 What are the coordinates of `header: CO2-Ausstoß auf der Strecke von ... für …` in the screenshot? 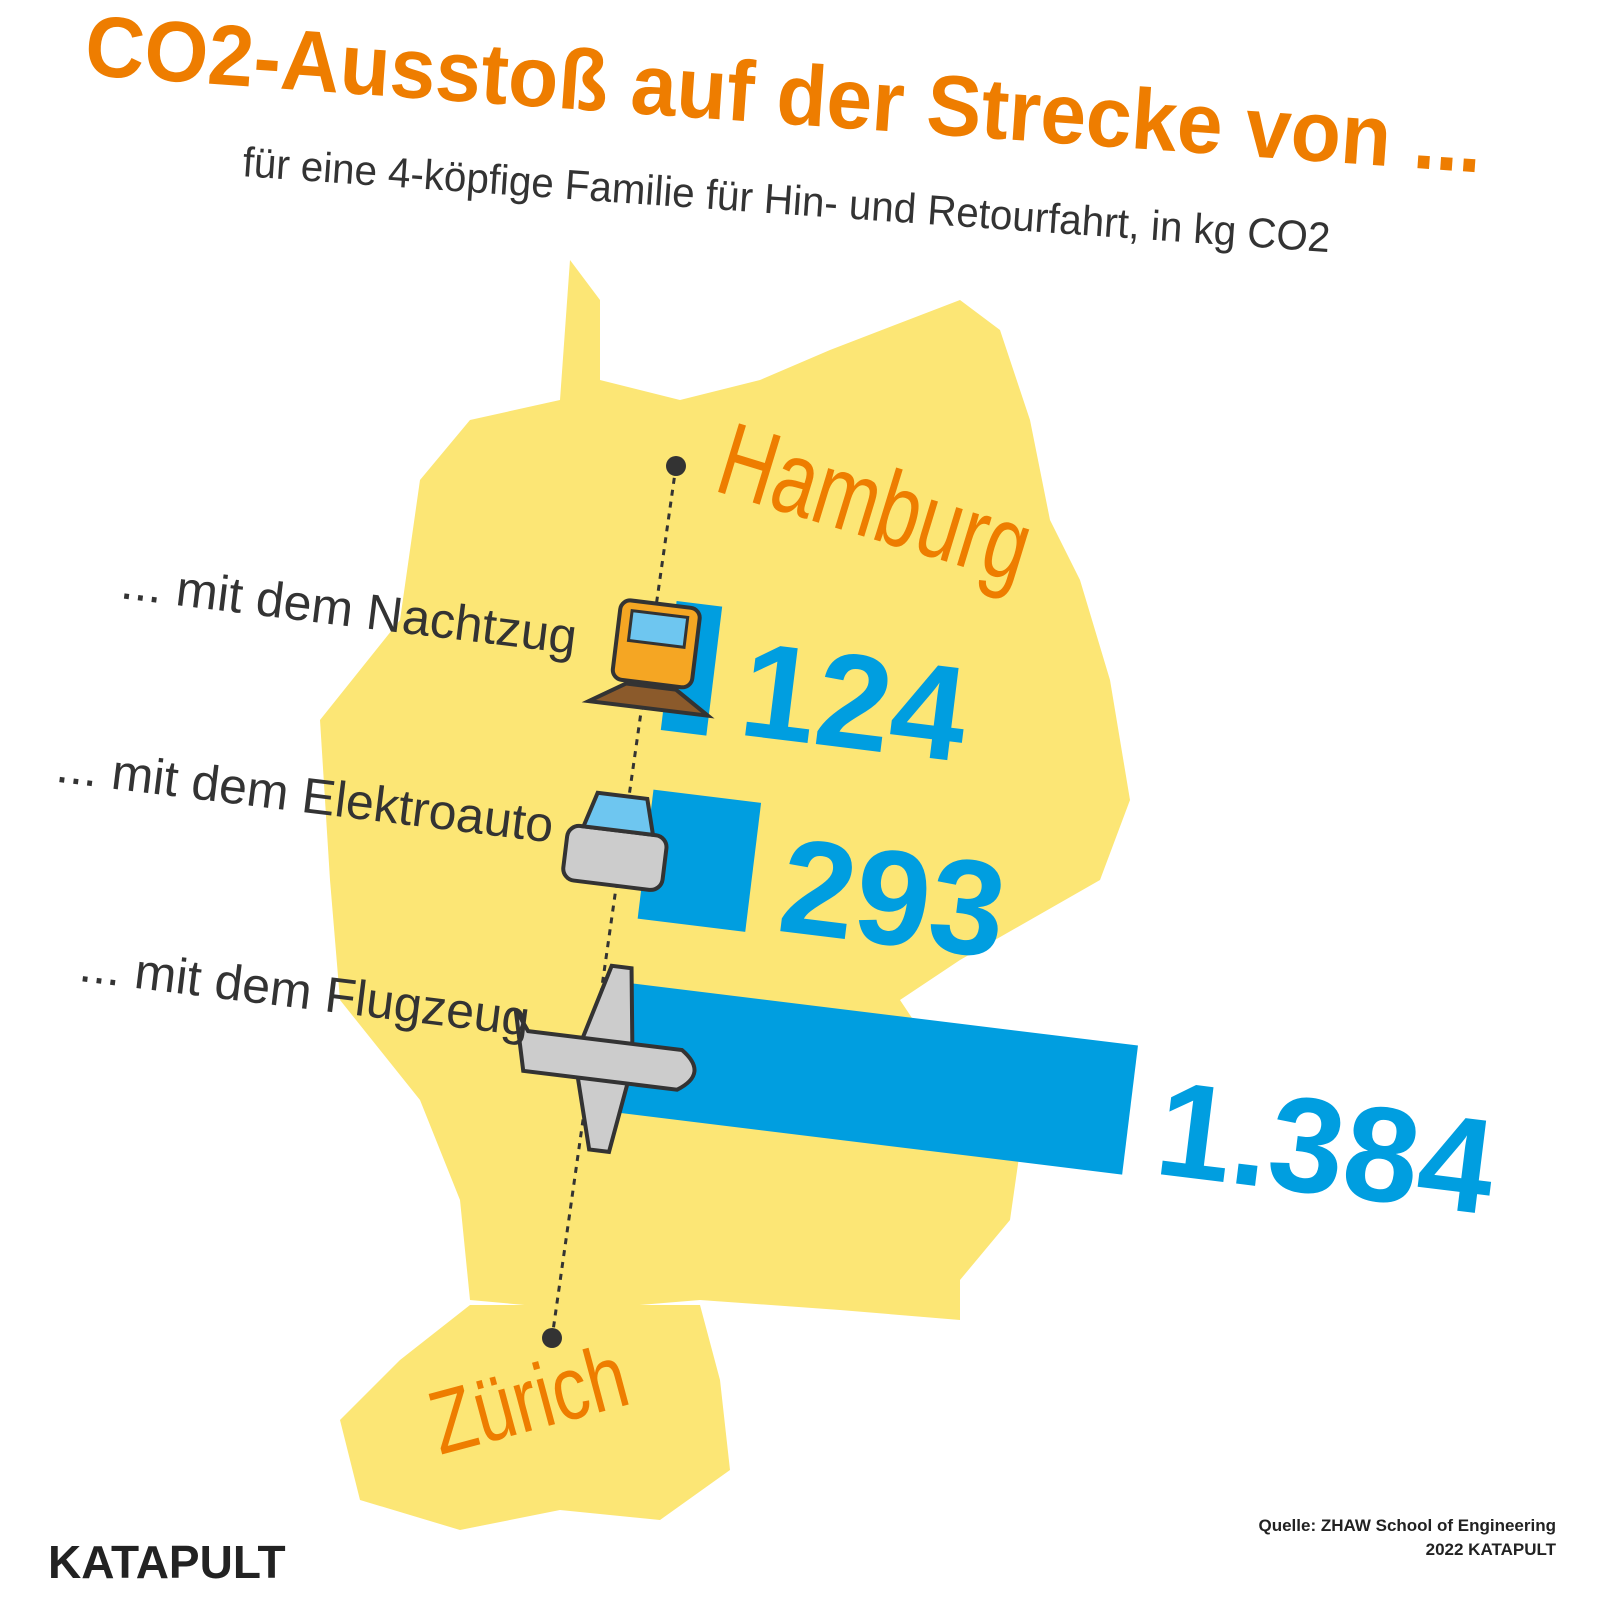 It's located at (783, 130).